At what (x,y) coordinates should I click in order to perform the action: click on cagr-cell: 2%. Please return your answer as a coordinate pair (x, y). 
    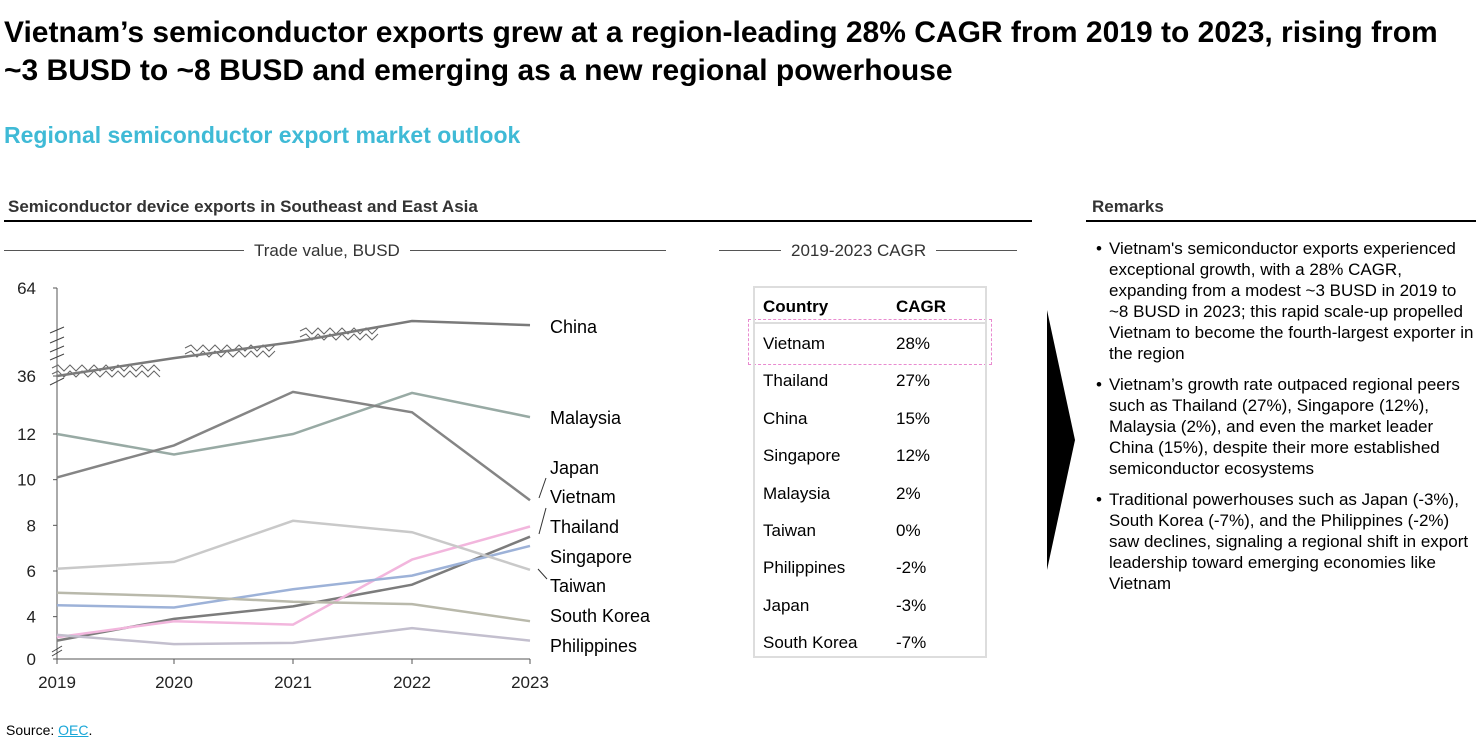
    Looking at the image, I should click on (908, 493).